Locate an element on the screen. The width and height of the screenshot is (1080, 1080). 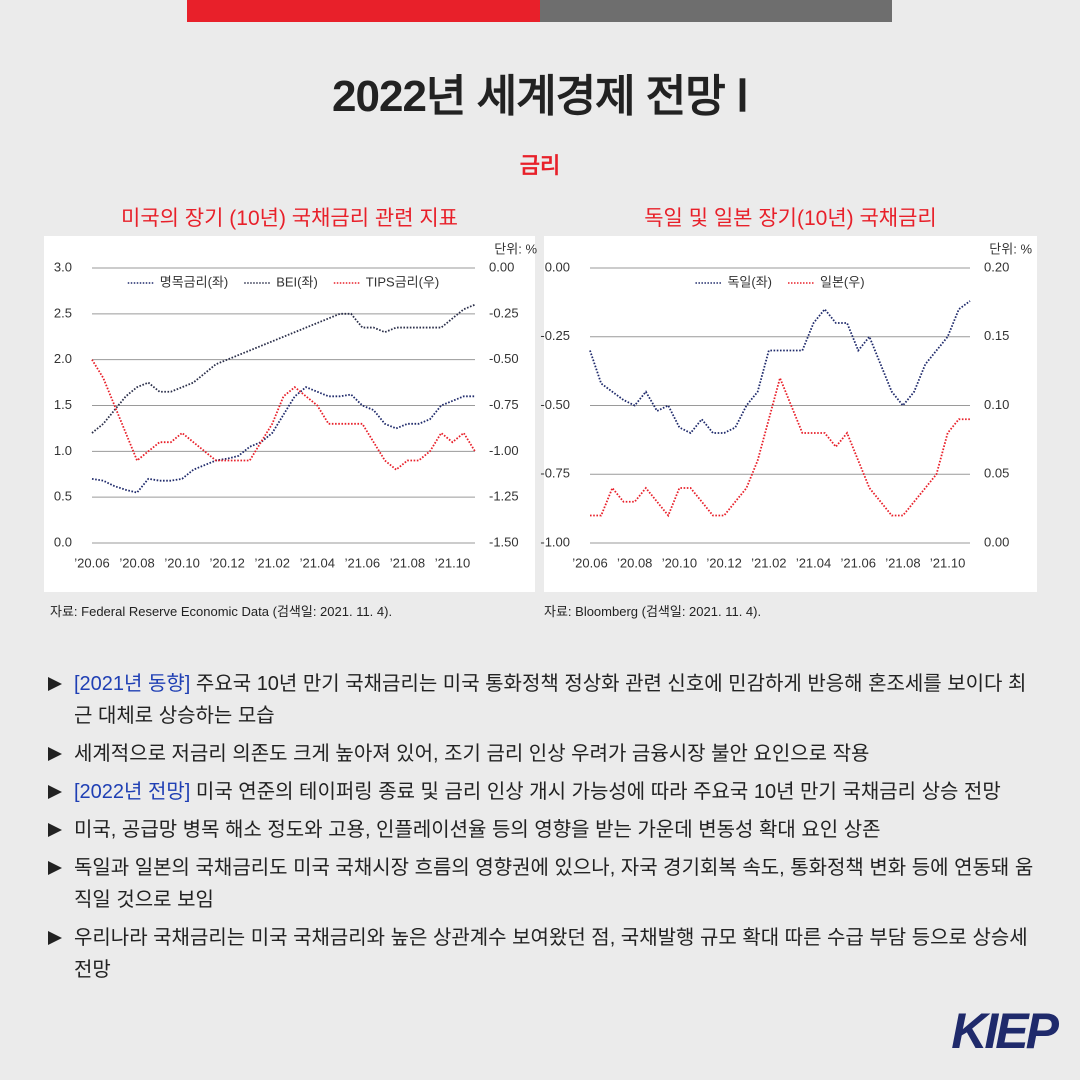
y2-tick-label: -1.25 is located at coordinates (504, 496).